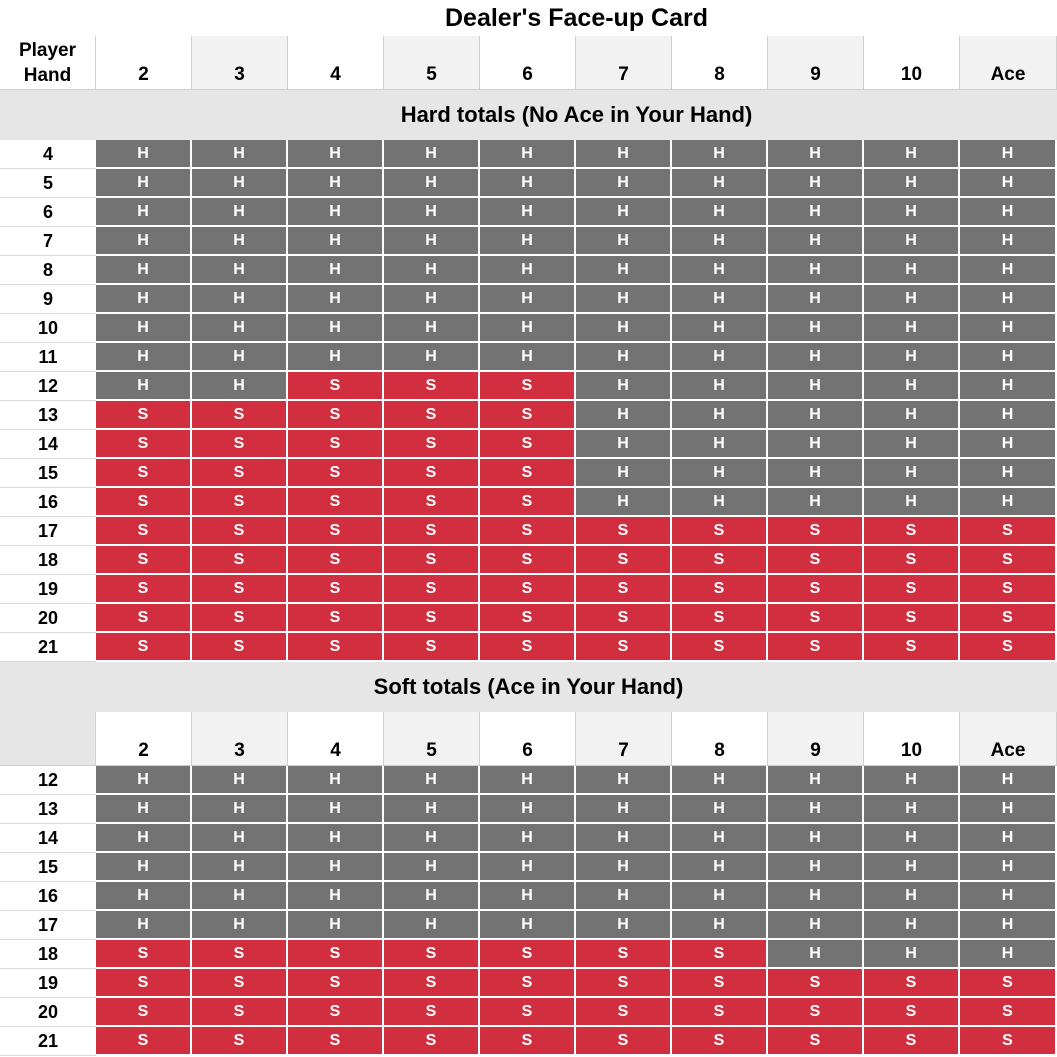 The height and width of the screenshot is (1057, 1057). I want to click on table-row: 15 H H H H H H H H H H, so click(528, 867).